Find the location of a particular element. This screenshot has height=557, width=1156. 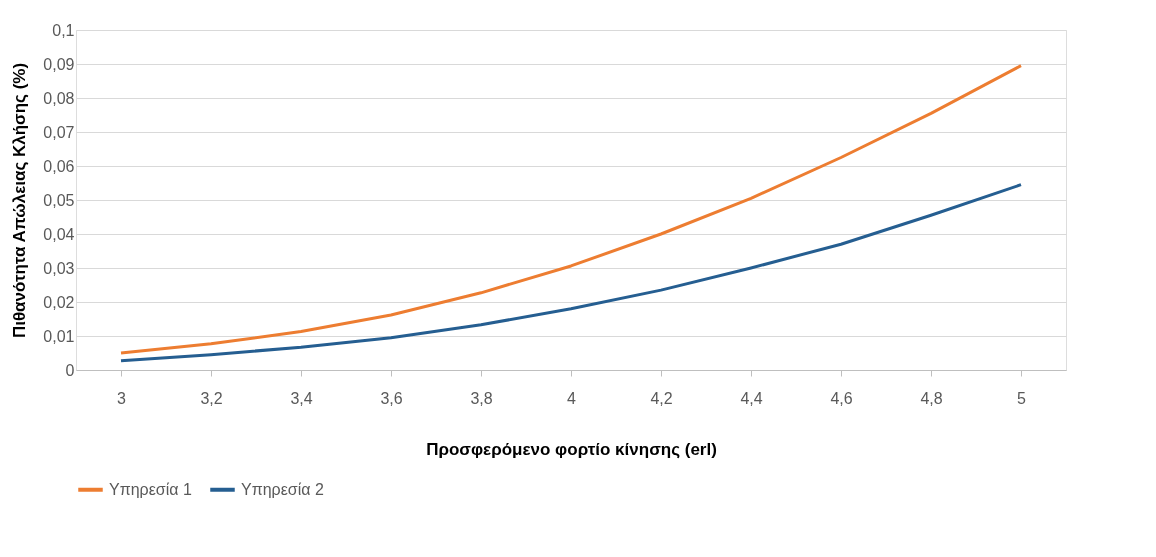

y-tick-label: 0,04 is located at coordinates (59, 234).